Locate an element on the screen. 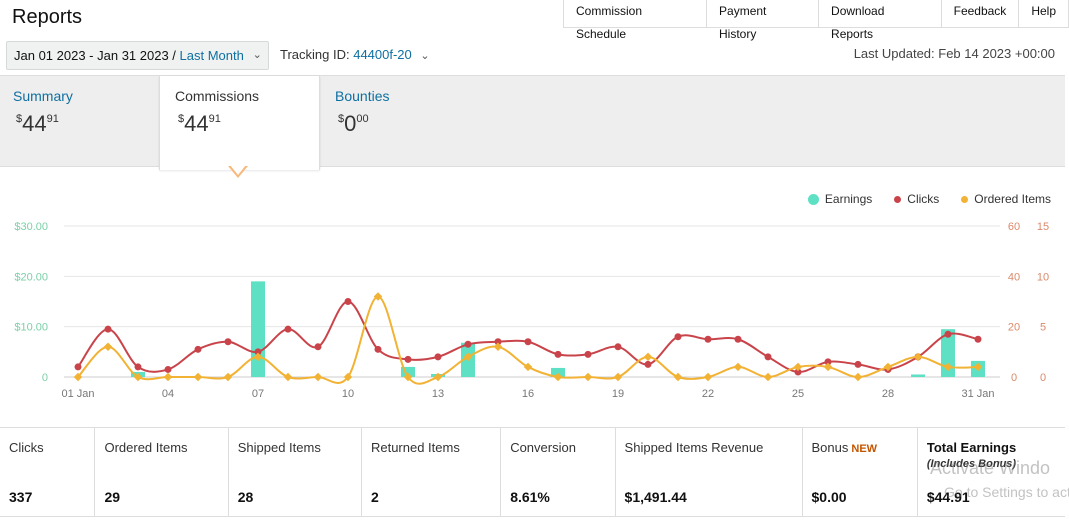  stat-total-earnings: Total Earnings (Includes Bonus) $44.91 is located at coordinates (971, 472).